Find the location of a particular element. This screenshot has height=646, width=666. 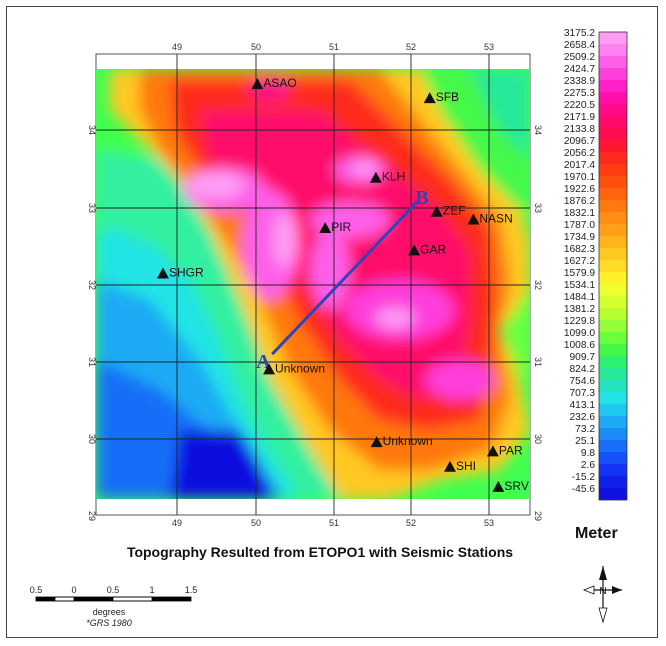

legend-value-label: -15.2 is located at coordinates (584, 477).